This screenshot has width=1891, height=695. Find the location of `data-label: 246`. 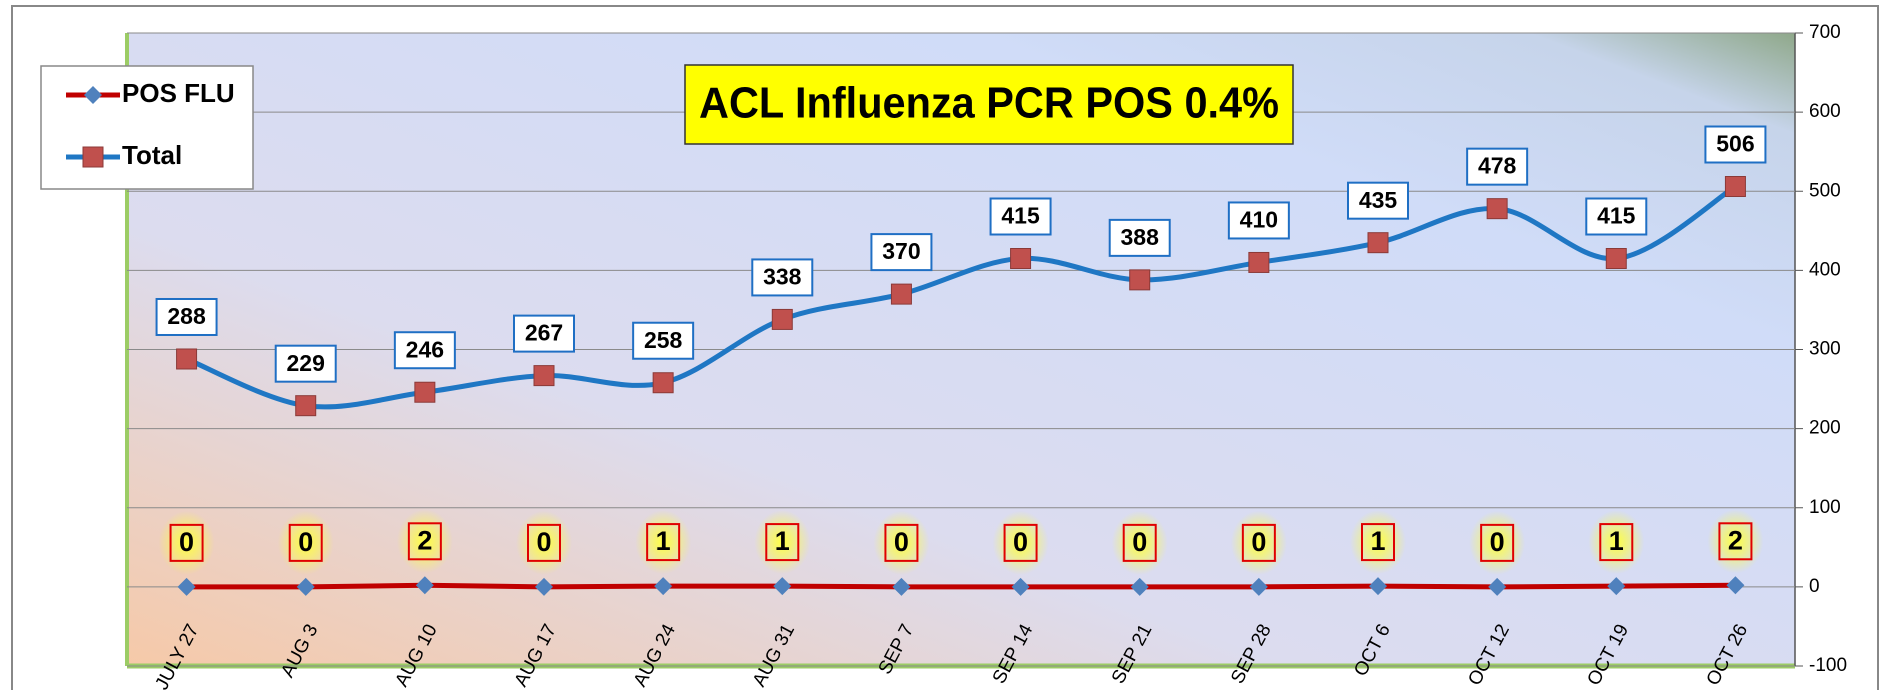

data-label: 246 is located at coordinates (425, 349).